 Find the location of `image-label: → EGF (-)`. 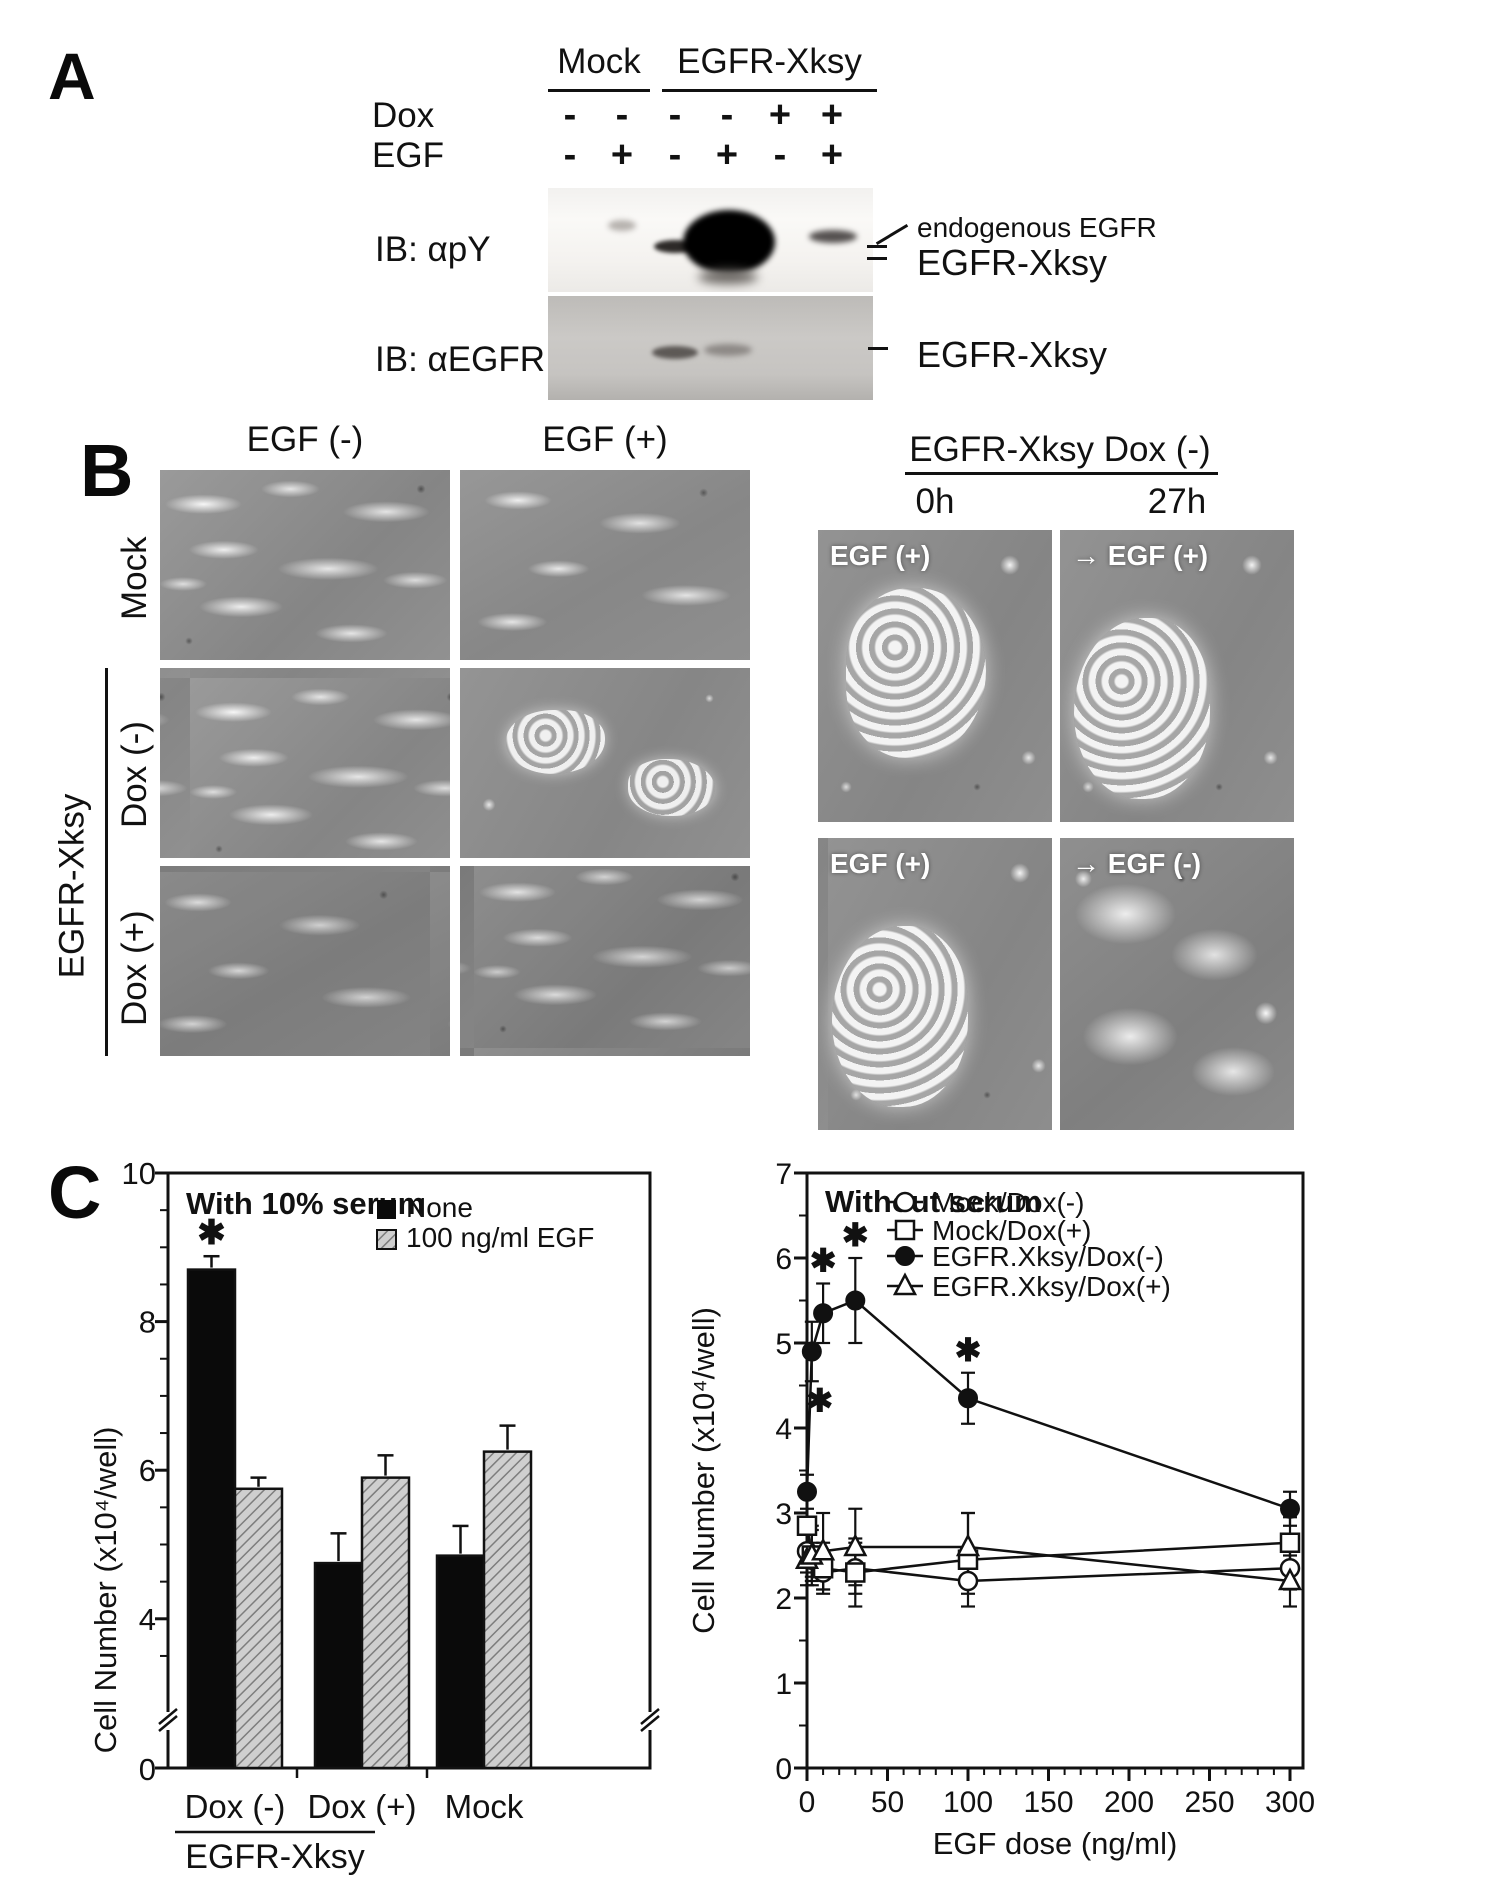

image-label: → EGF (-) is located at coordinates (1137, 863).